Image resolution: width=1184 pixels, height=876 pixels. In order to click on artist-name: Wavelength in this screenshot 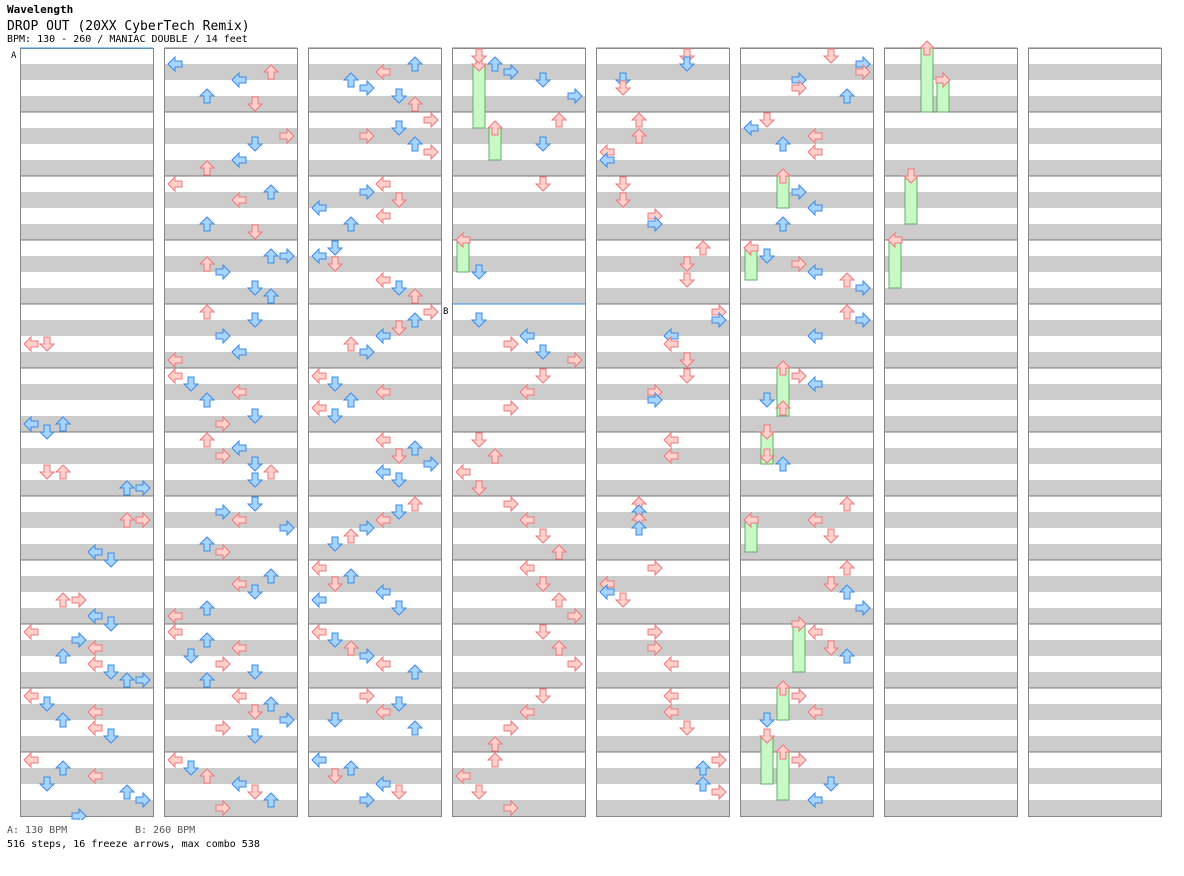, I will do `click(40, 9)`.